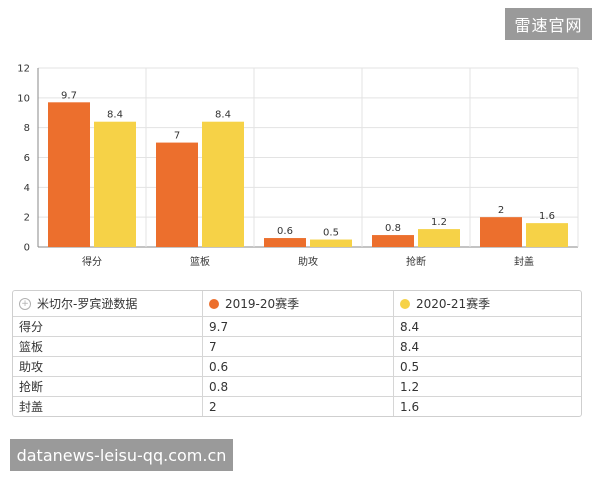  Describe the element at coordinates (331, 233) in the screenshot. I see `data-label: 0.5` at that location.